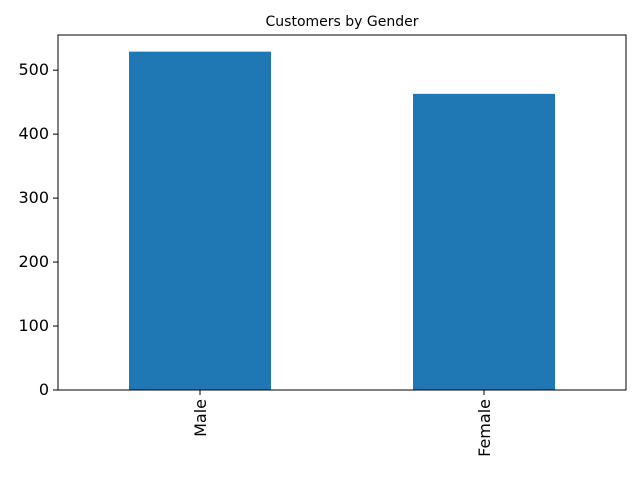  Describe the element at coordinates (33, 69) in the screenshot. I see `y-tick-label: 500` at that location.